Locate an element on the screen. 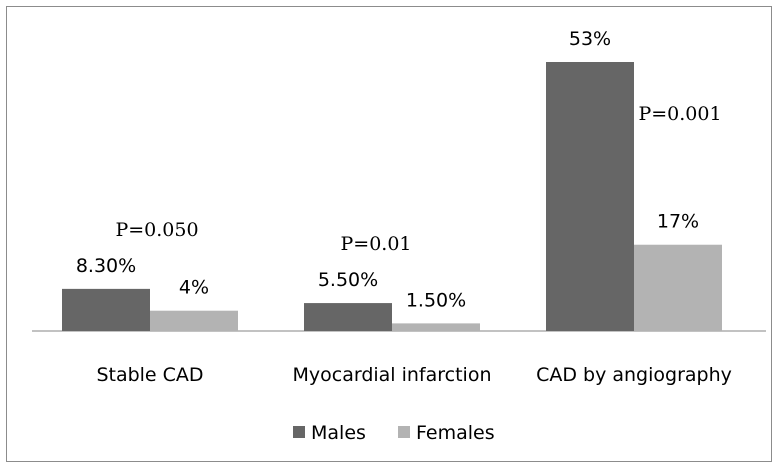  legend-swatch-males is located at coordinates (299, 432).